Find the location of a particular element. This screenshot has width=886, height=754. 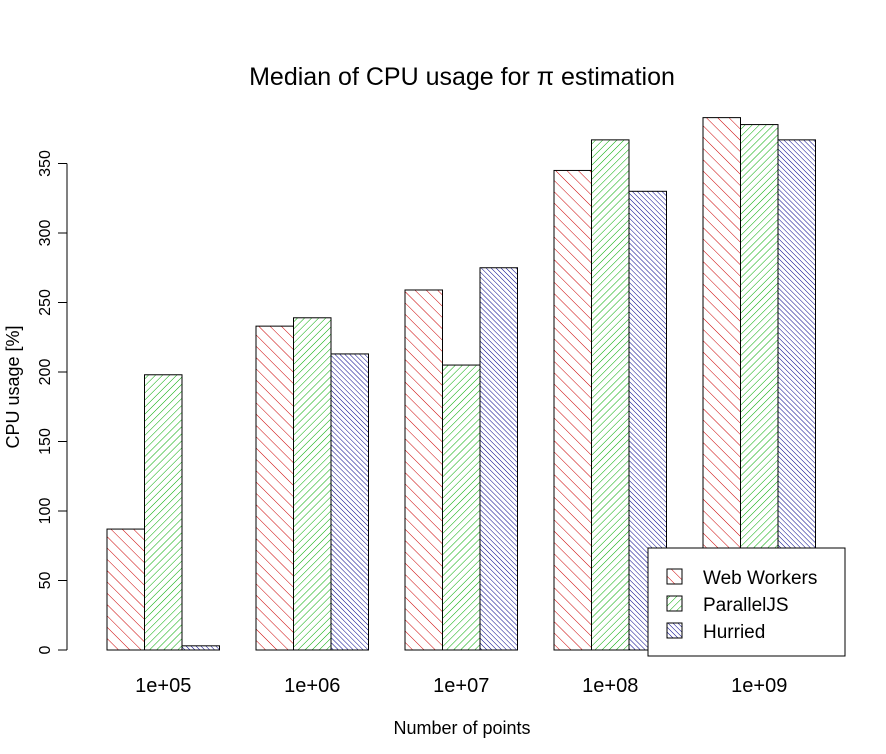

y-axis-title: CPU usage [%] is located at coordinates (13, 386).